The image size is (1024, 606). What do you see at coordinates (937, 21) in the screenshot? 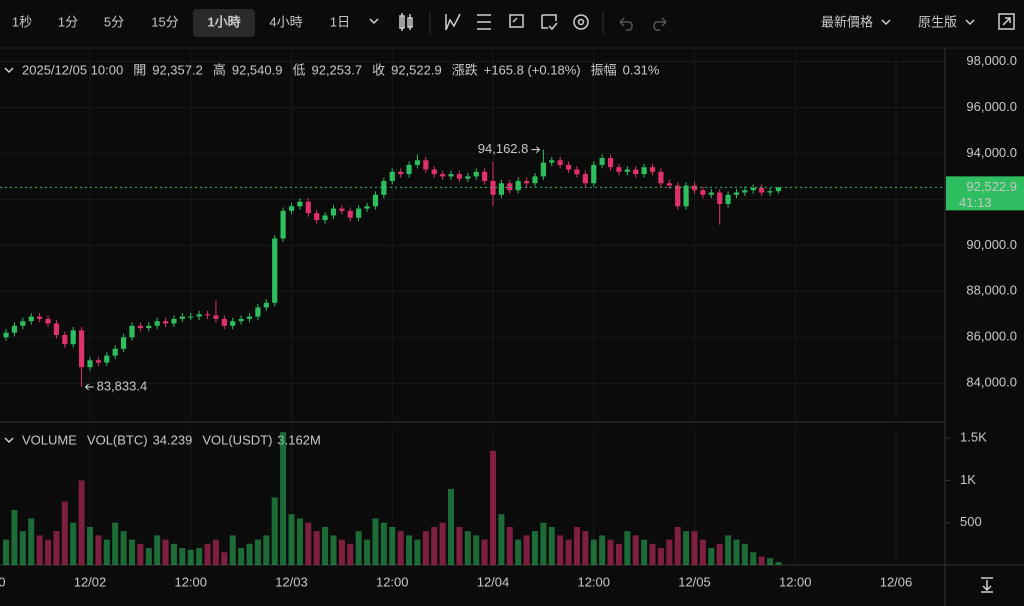
I see `version: 原生版` at bounding box center [937, 21].